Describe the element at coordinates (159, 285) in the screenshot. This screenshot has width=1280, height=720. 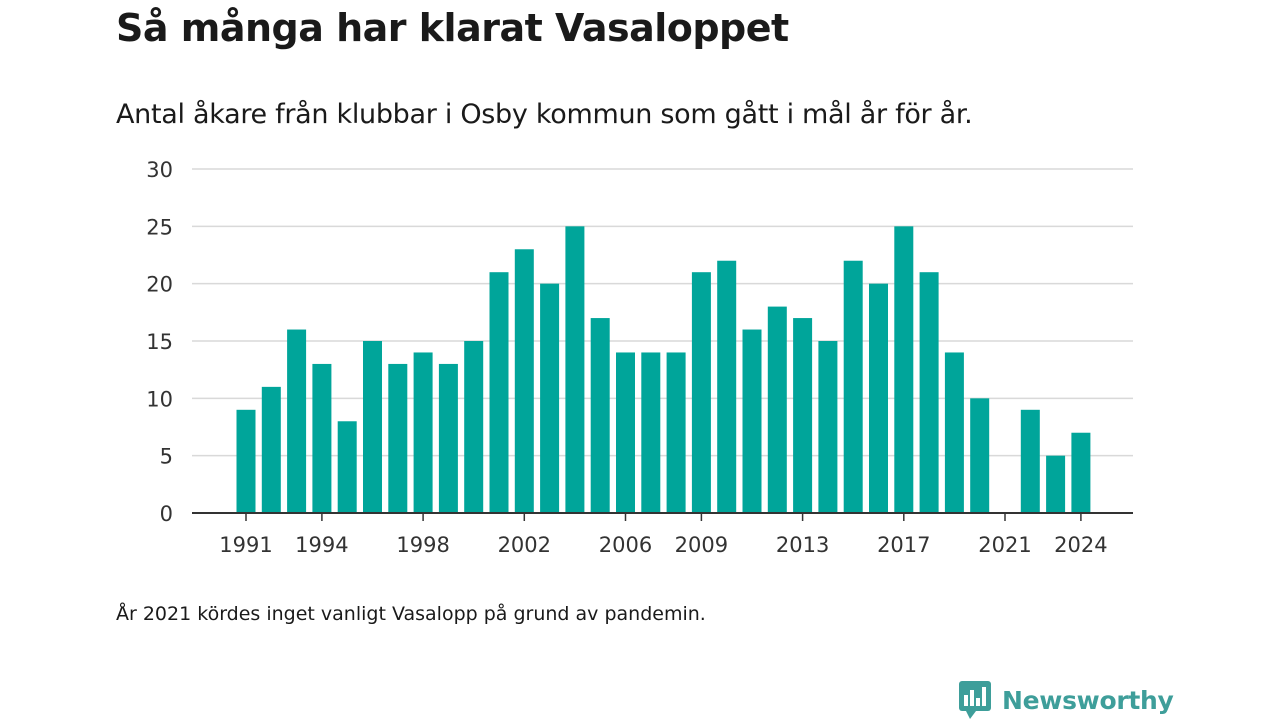
I see `y-tick-label: 20` at that location.